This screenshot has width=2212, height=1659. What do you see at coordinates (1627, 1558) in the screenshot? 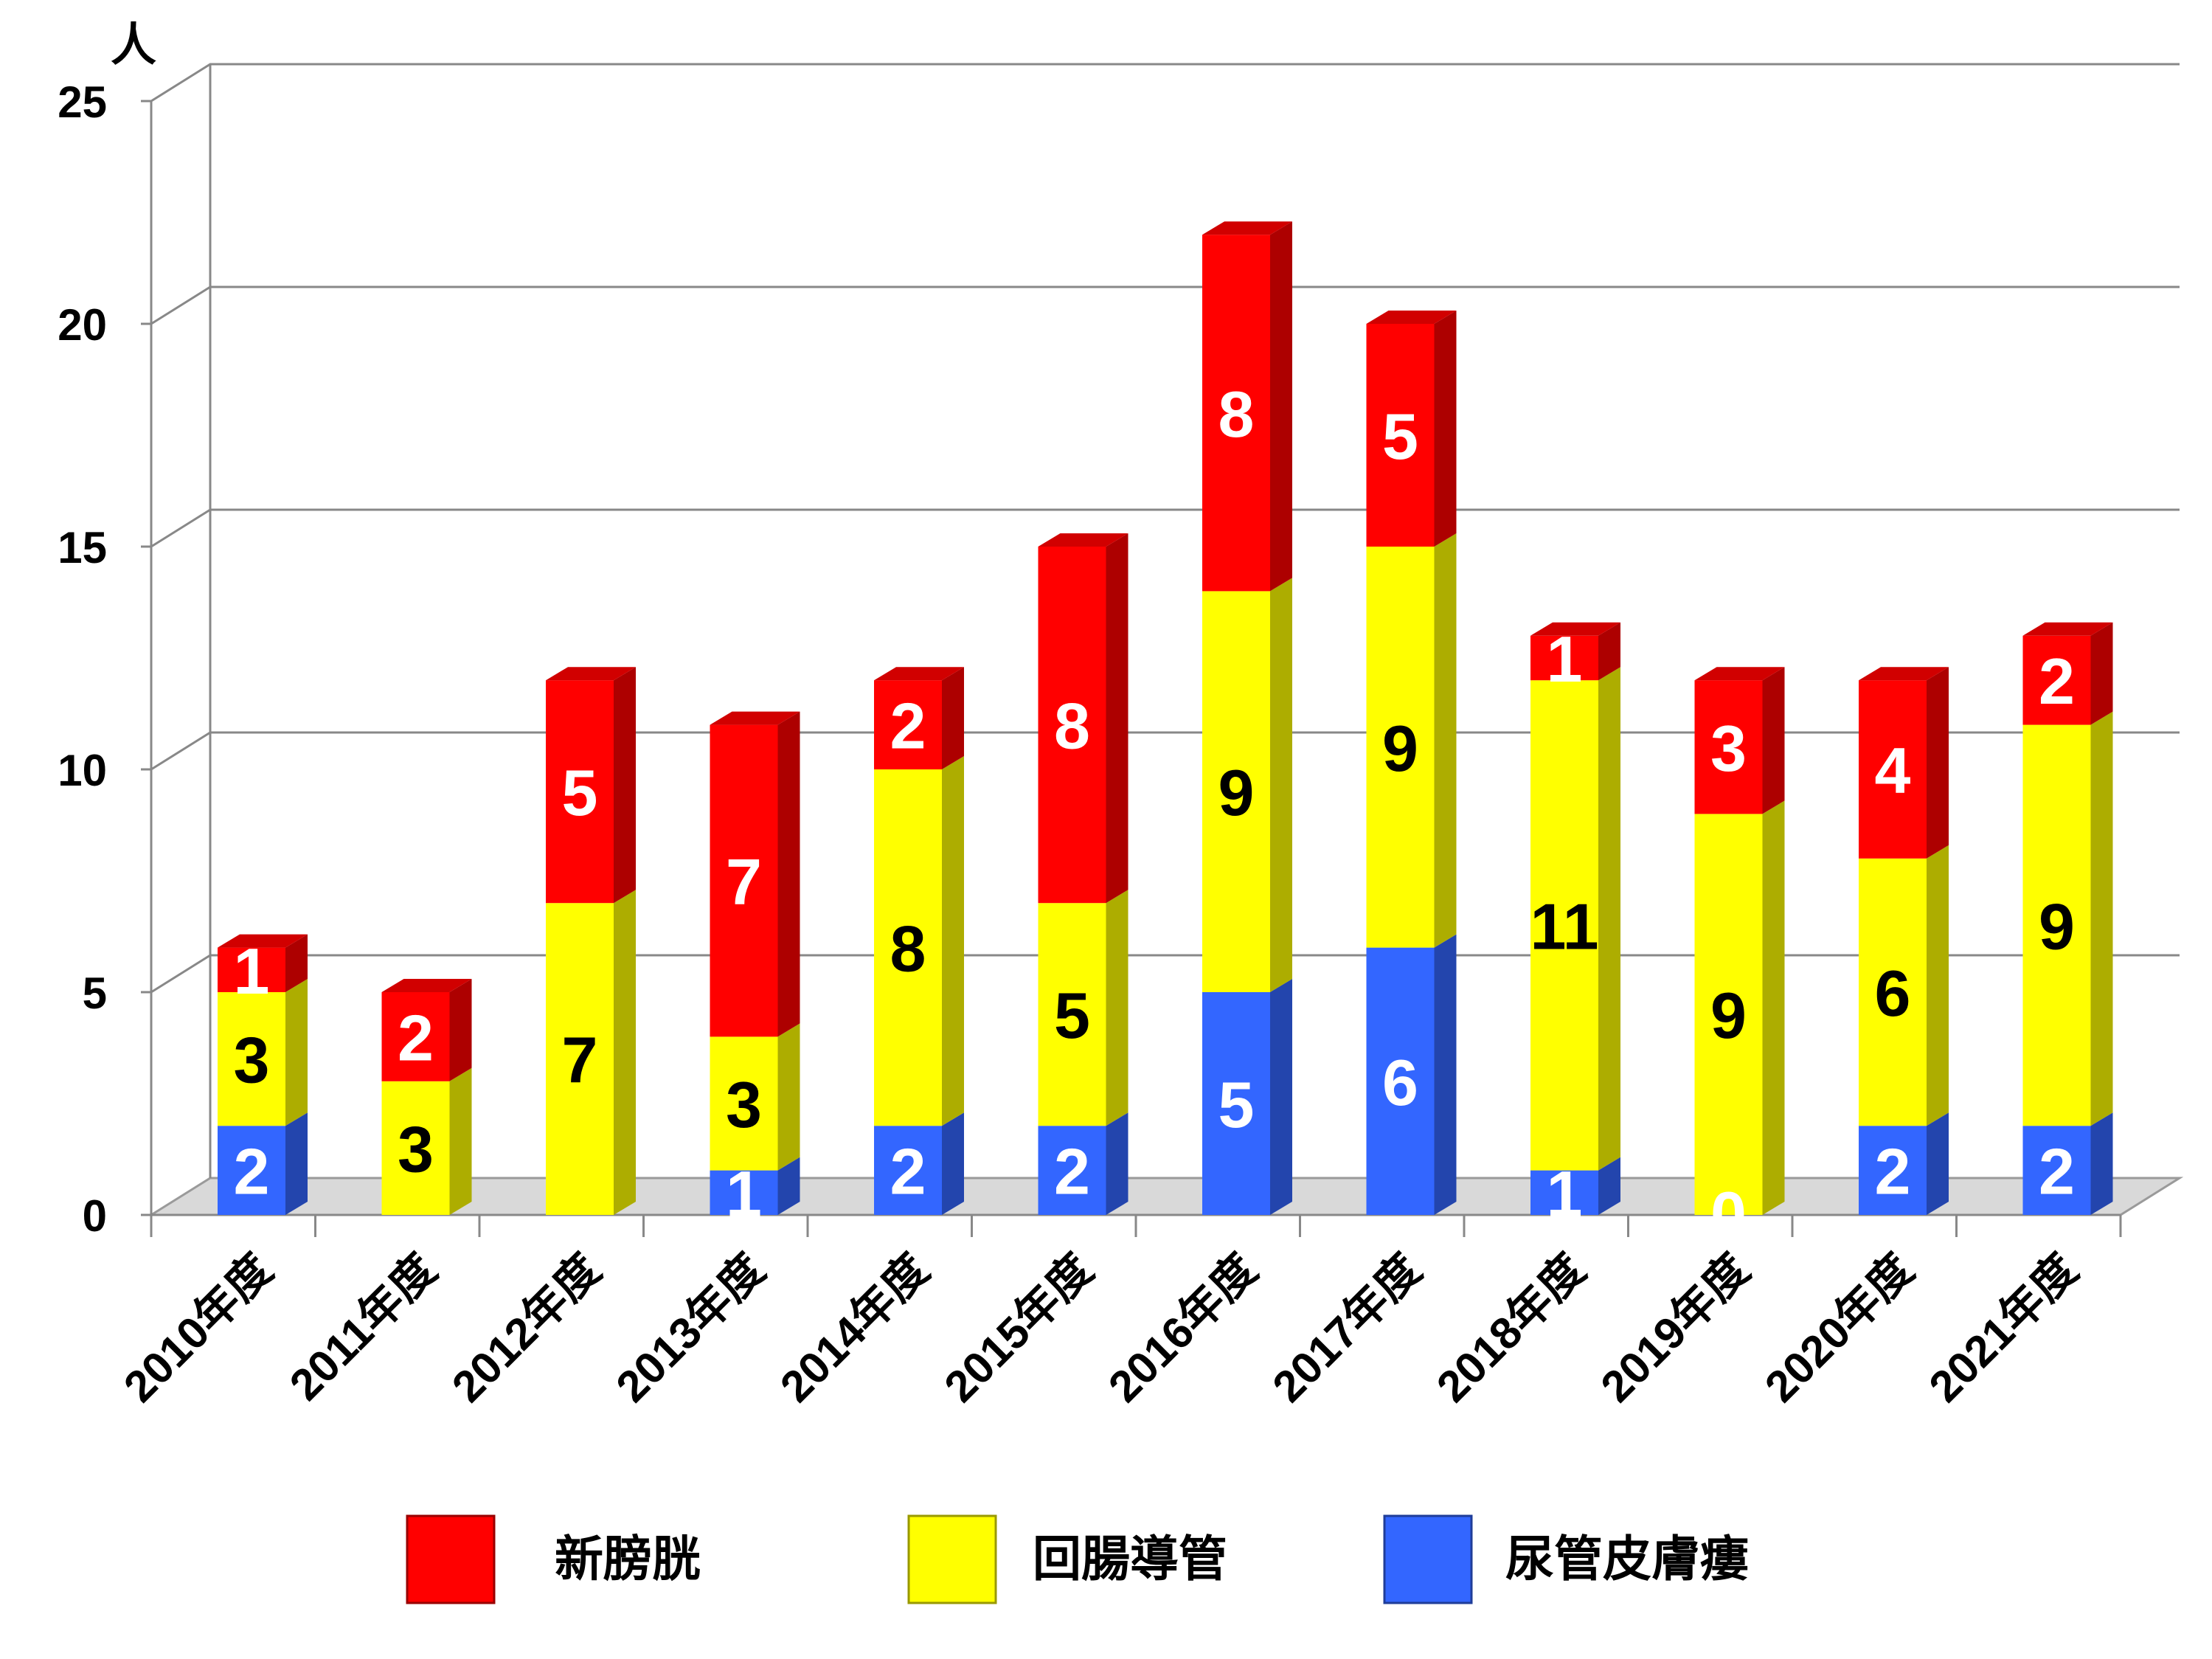
I see `legend-label: 尿管皮膚瘻` at bounding box center [1627, 1558].